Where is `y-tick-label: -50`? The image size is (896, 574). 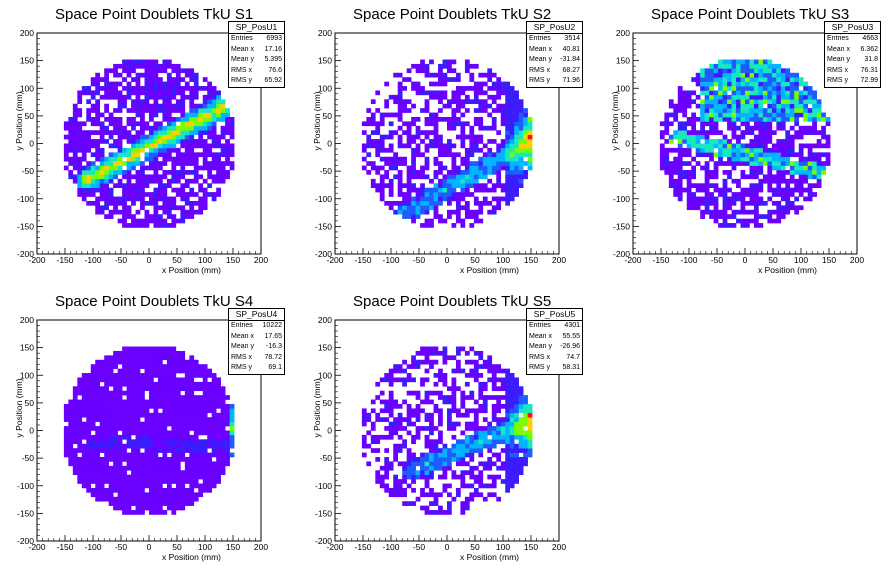
y-tick-label: -50 is located at coordinates (624, 171).